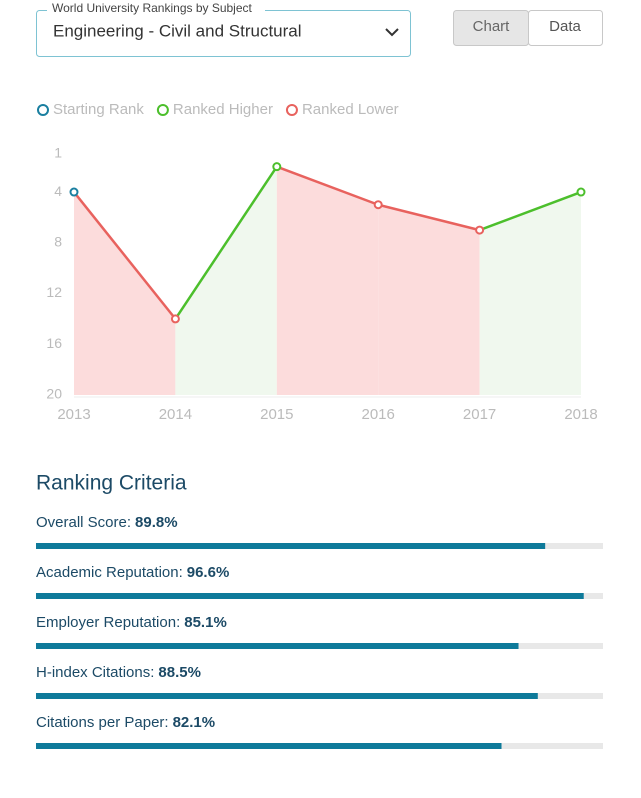 The width and height of the screenshot is (641, 798). I want to click on criteria-value: 89.8%, so click(156, 522).